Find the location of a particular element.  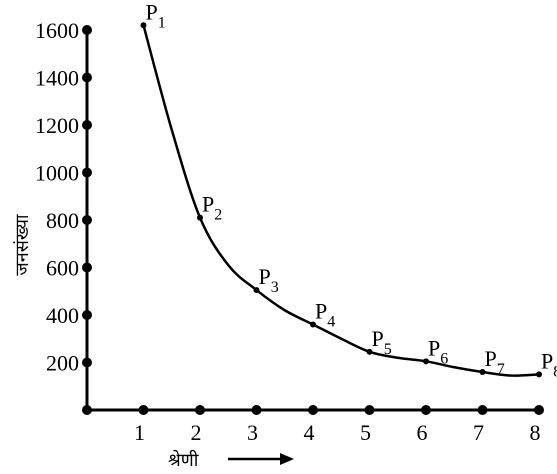

x-tick-label: 5 is located at coordinates (365, 432).